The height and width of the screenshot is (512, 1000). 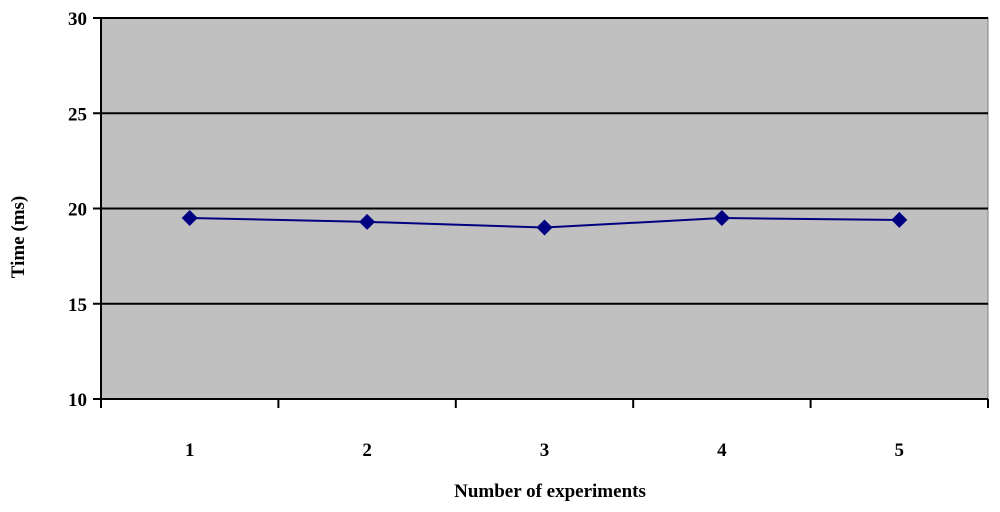 What do you see at coordinates (550, 491) in the screenshot?
I see `x-axis-title: Number of experiments` at bounding box center [550, 491].